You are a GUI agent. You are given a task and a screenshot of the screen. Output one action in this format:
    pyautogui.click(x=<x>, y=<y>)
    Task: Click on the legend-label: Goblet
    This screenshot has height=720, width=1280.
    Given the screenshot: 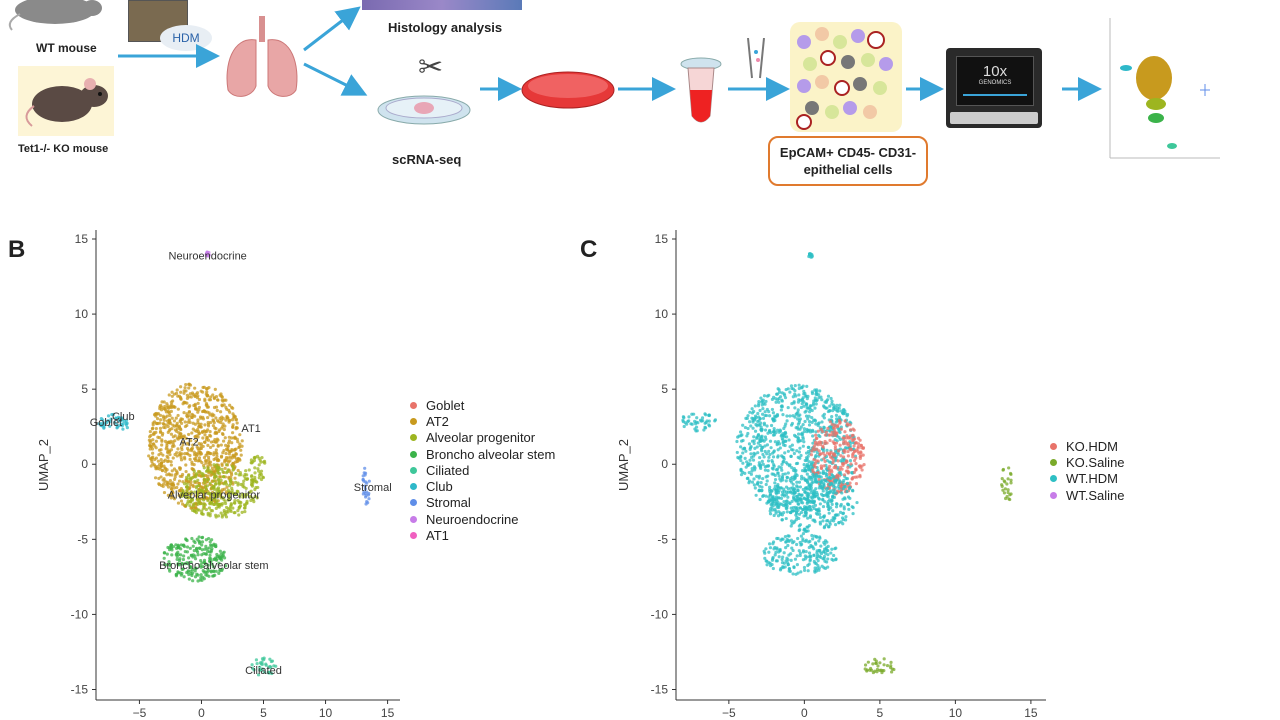 What is the action you would take?
    pyautogui.click(x=445, y=405)
    